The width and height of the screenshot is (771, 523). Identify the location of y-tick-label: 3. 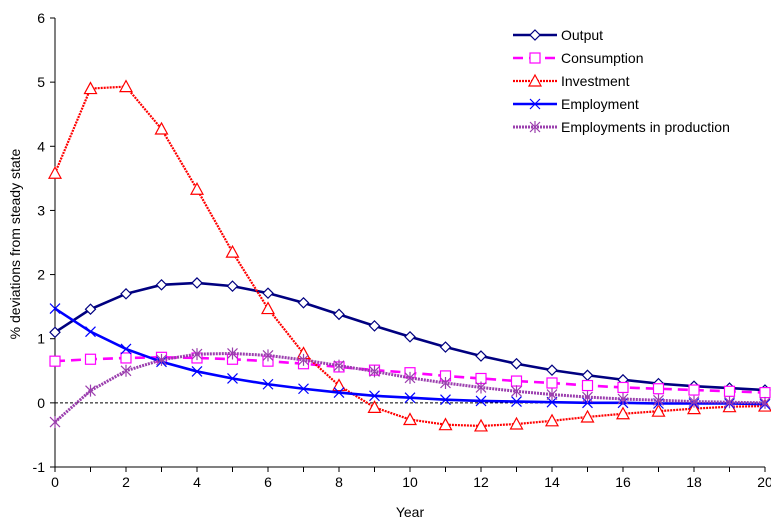
(41, 210).